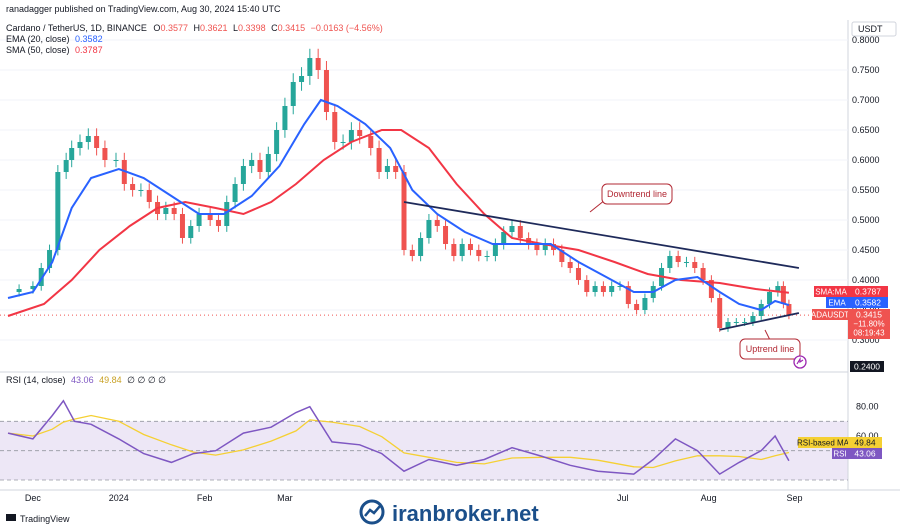  Describe the element at coordinates (89, 39) in the screenshot. I see `ema-legend-value: 0.3582` at that location.